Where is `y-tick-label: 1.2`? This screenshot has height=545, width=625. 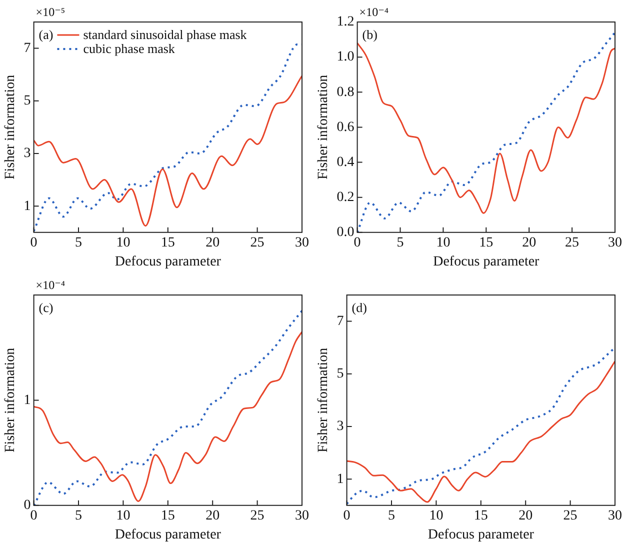
y-tick-label: 1.2 is located at coordinates (345, 22).